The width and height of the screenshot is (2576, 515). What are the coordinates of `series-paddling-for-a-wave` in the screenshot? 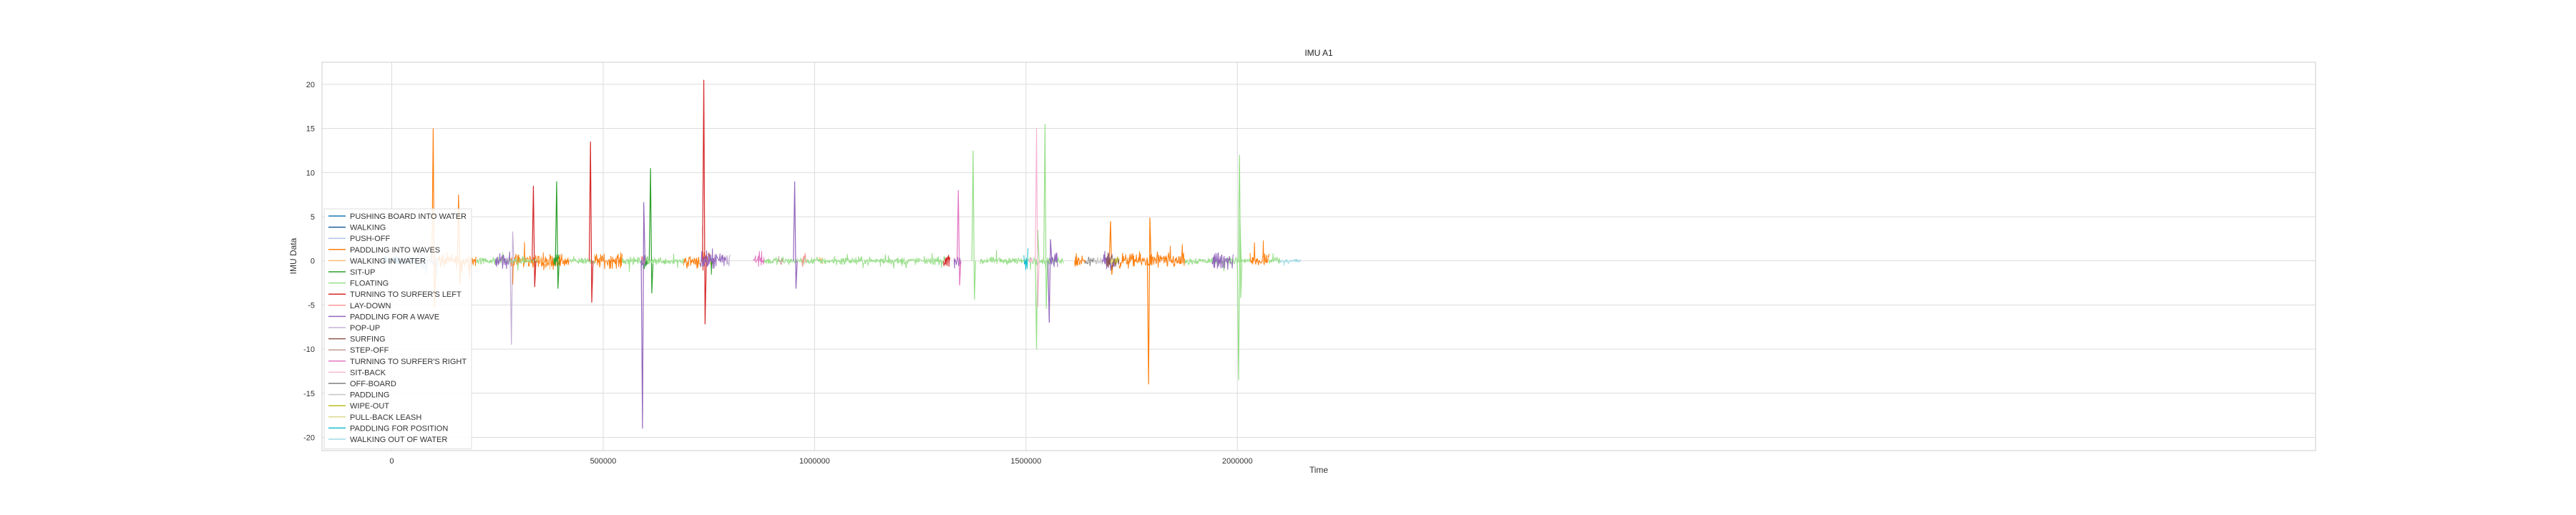 It's located at (864, 305).